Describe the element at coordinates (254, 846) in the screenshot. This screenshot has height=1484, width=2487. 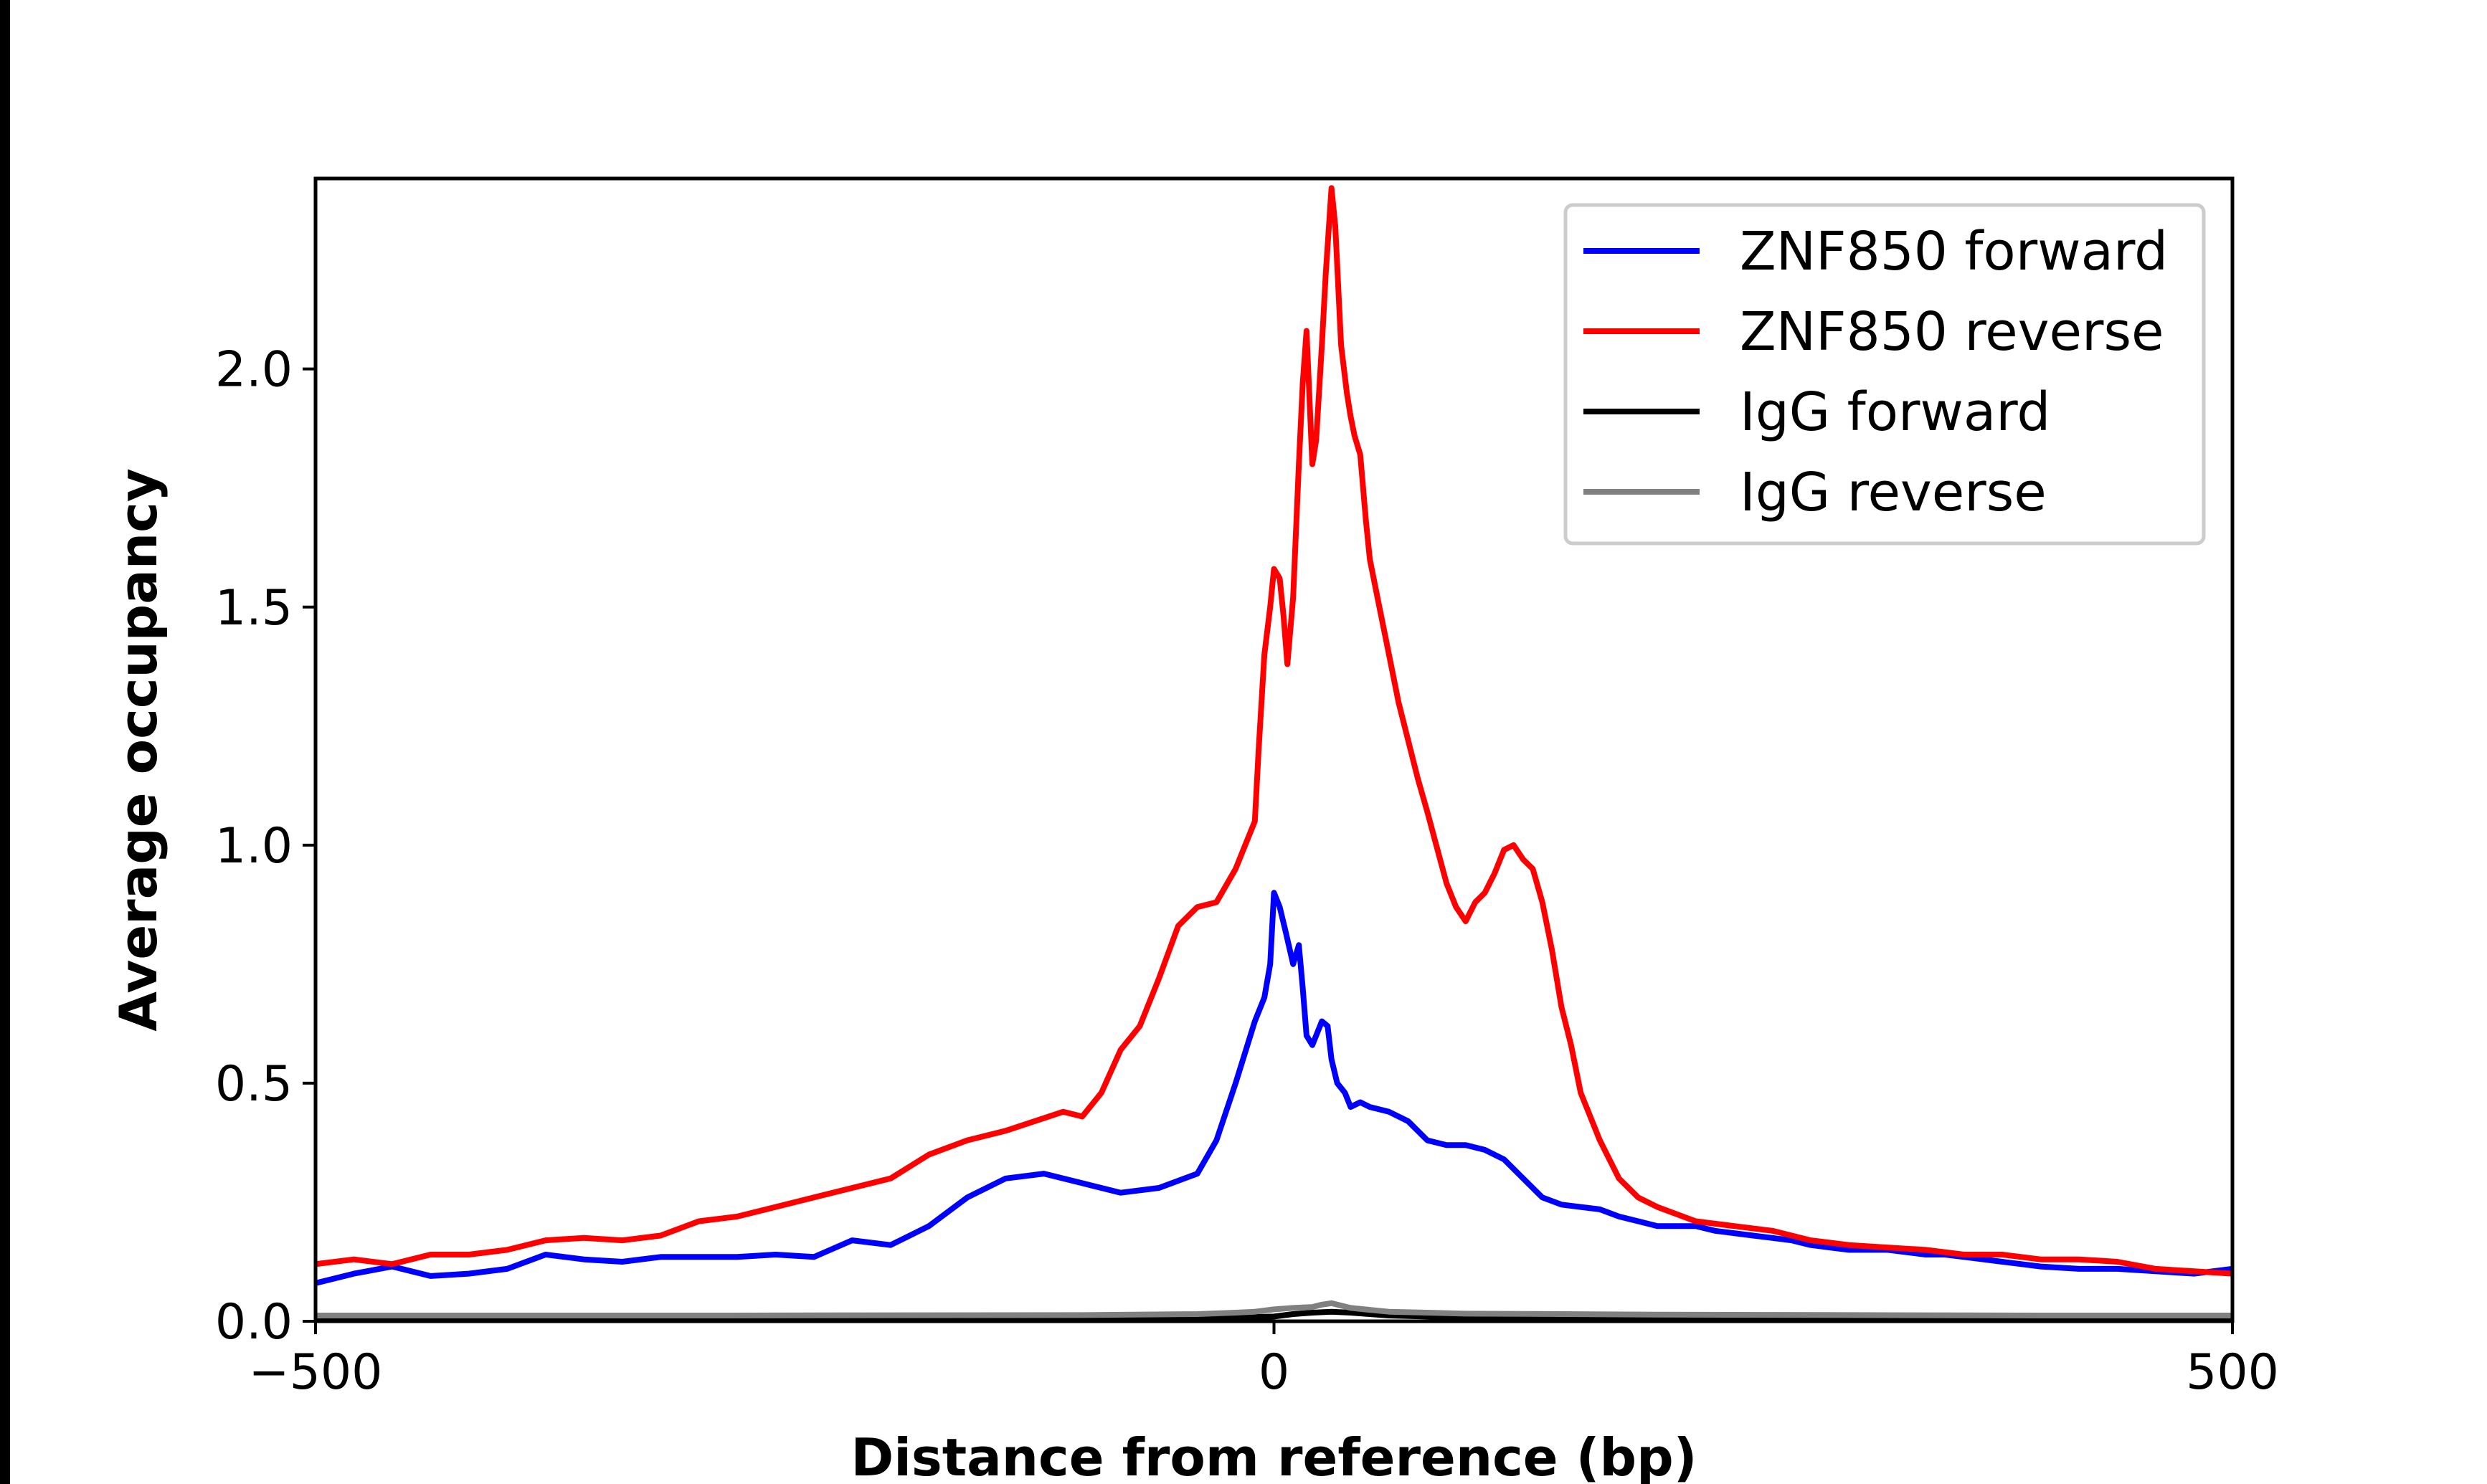
I see `y-tick-label: 1.0` at that location.